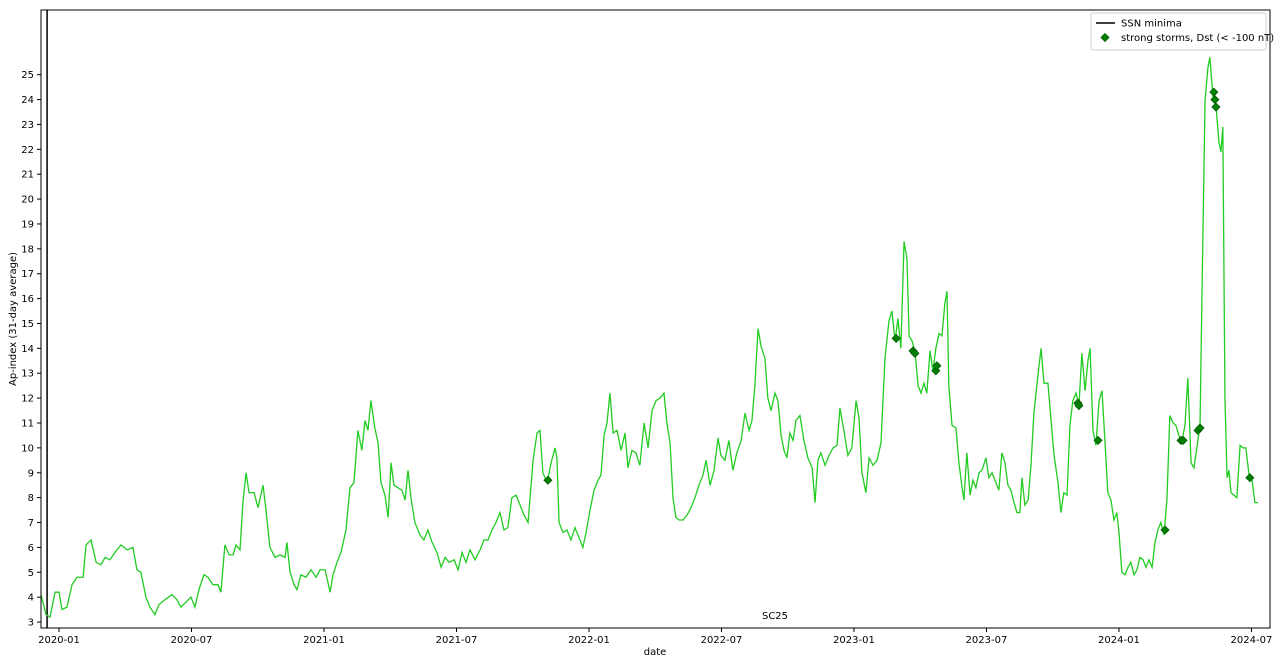 Image resolution: width=1280 pixels, height=667 pixels. Describe the element at coordinates (27, 224) in the screenshot. I see `y-tick-label: 19` at that location.